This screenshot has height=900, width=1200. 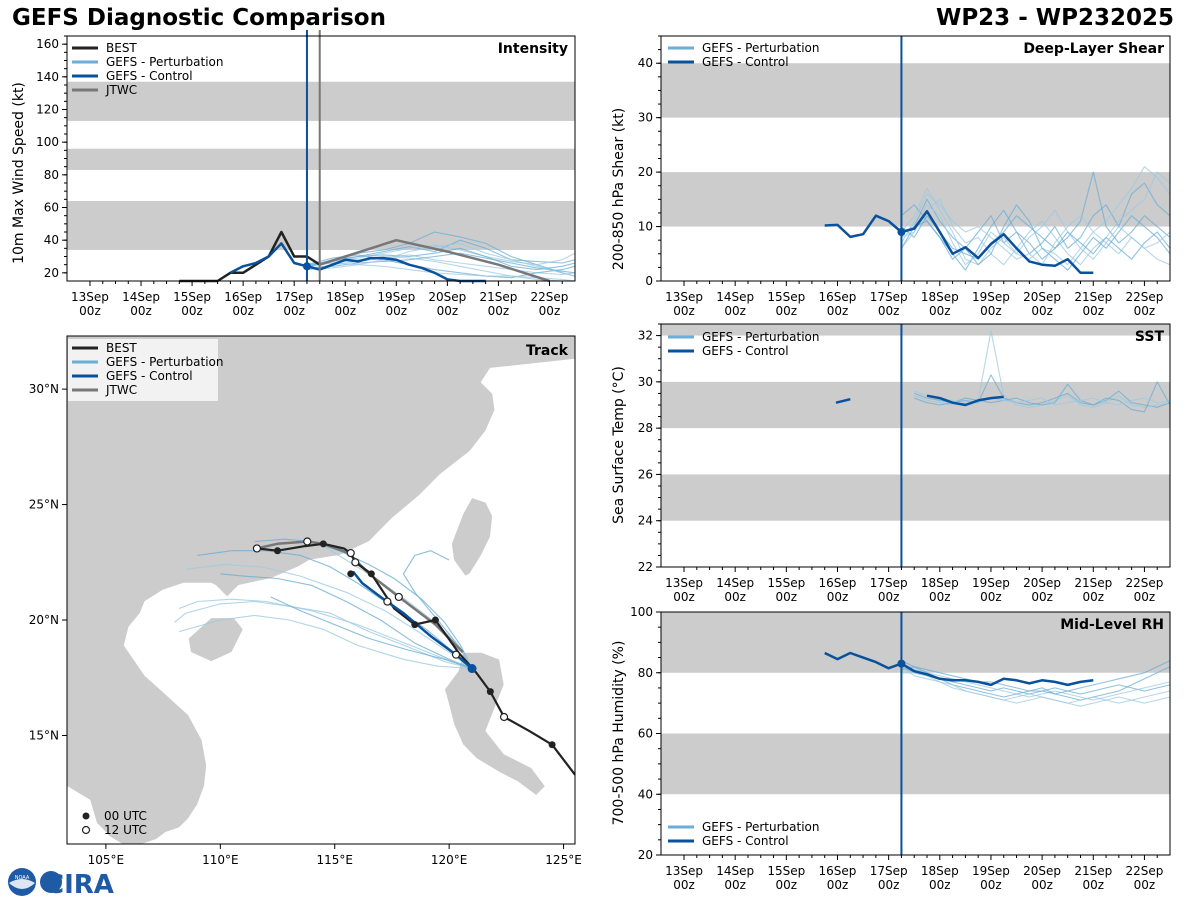 What do you see at coordinates (472, 669) in the screenshot?
I see `track-current-position` at bounding box center [472, 669].